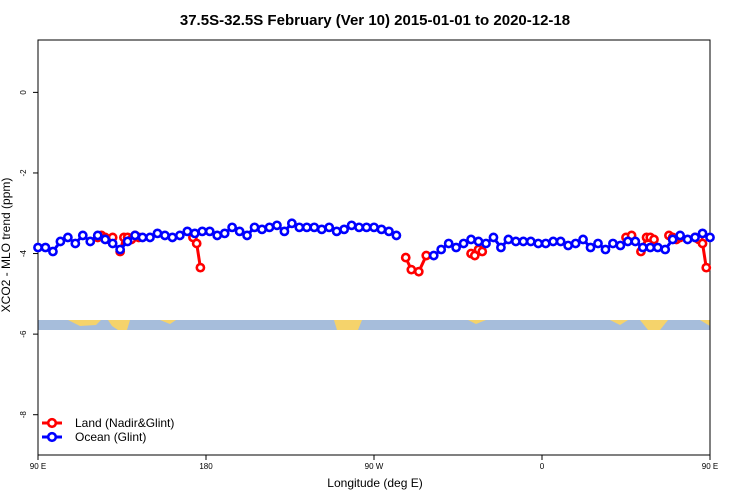 This screenshot has width=750, height=500. I want to click on ocean-land-band, so click(374, 325).